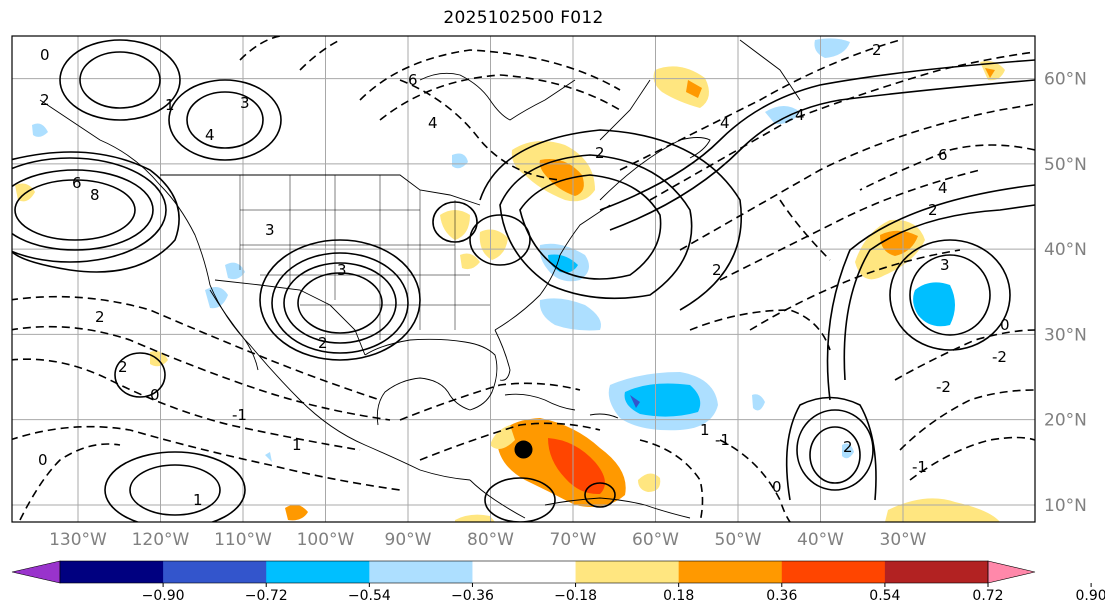 This screenshot has width=1105, height=615. Describe the element at coordinates (497, 499) in the screenshot. I see `coastline-central-america` at that location.